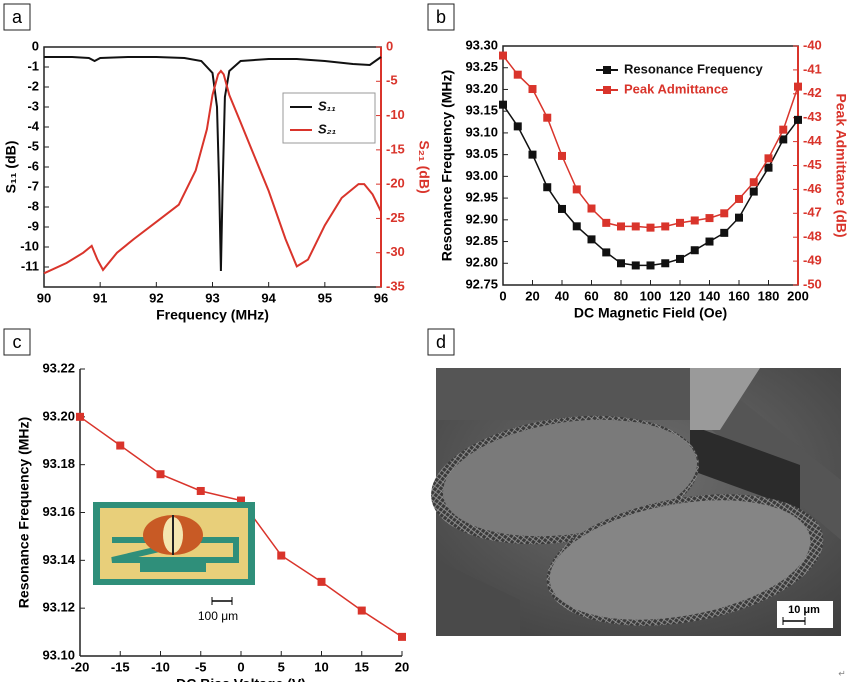 The width and height of the screenshot is (850, 687). What do you see at coordinates (812, 188) in the screenshot?
I see `y2-tick-label: -46` at bounding box center [812, 188].